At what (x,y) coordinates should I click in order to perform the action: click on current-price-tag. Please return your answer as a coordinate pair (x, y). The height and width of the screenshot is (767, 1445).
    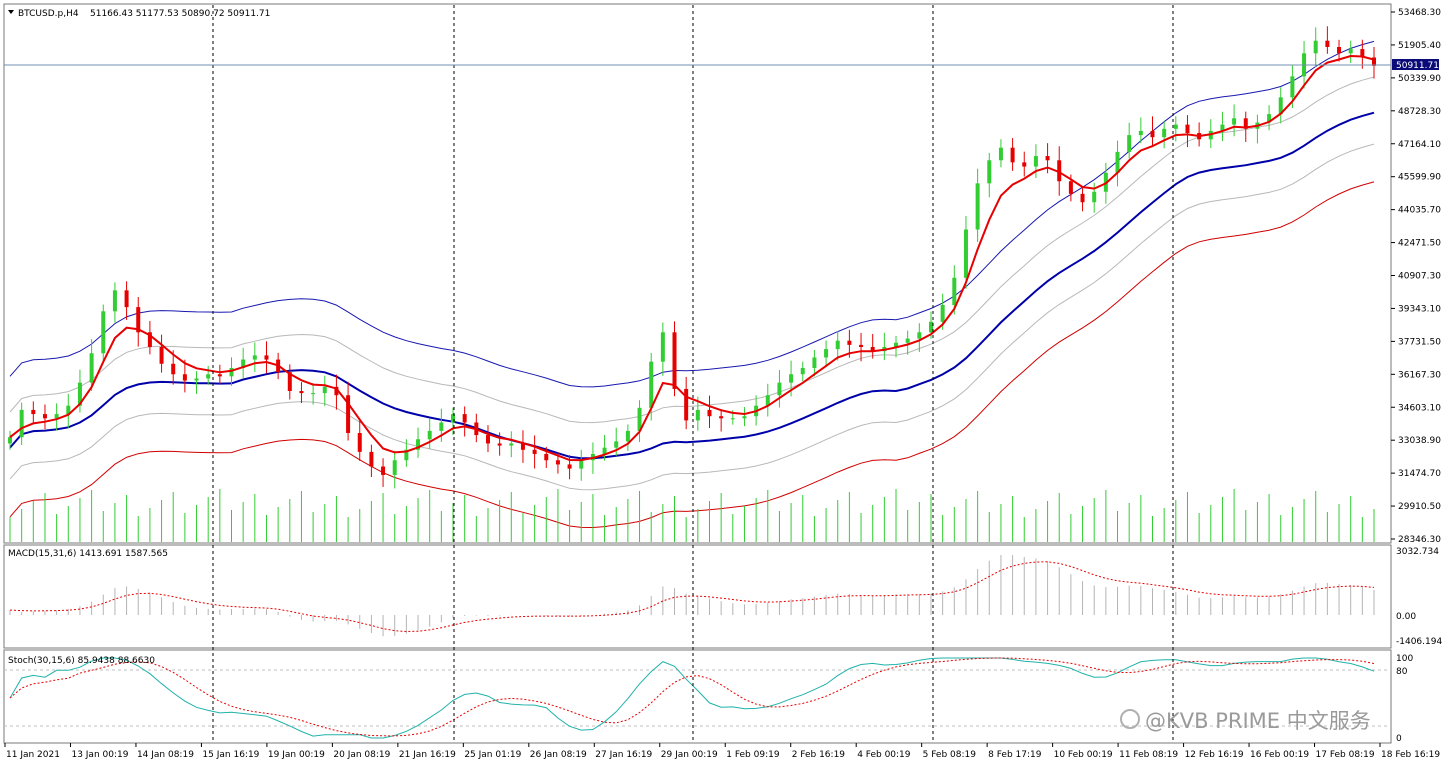
    Looking at the image, I should click on (1415, 64).